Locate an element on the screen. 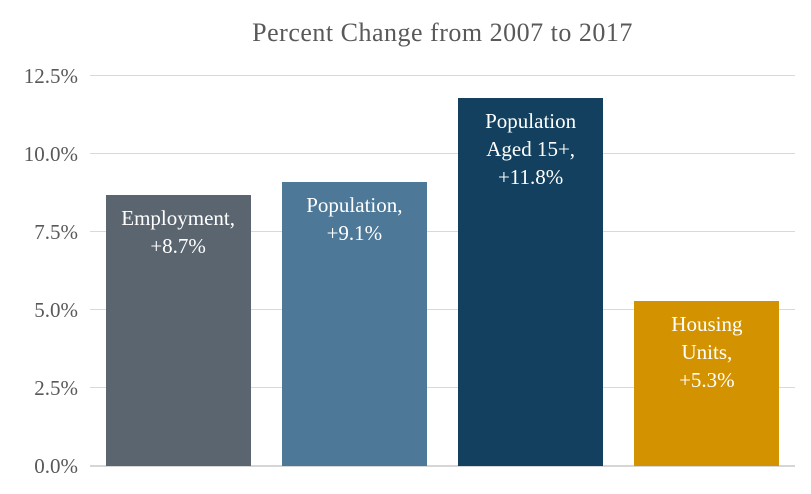 The height and width of the screenshot is (494, 811). y-tick-label: 7.5% is located at coordinates (56, 232).